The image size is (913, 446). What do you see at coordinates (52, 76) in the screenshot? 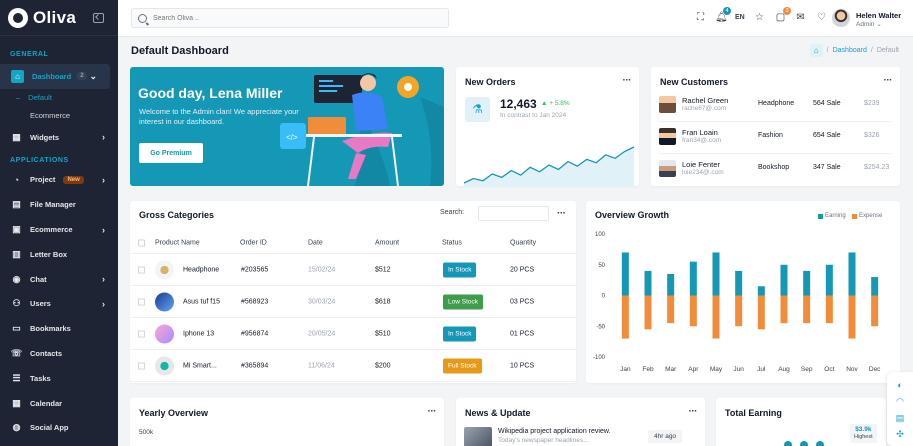
I see `sidebar-item-label: Dashboard` at bounding box center [52, 76].